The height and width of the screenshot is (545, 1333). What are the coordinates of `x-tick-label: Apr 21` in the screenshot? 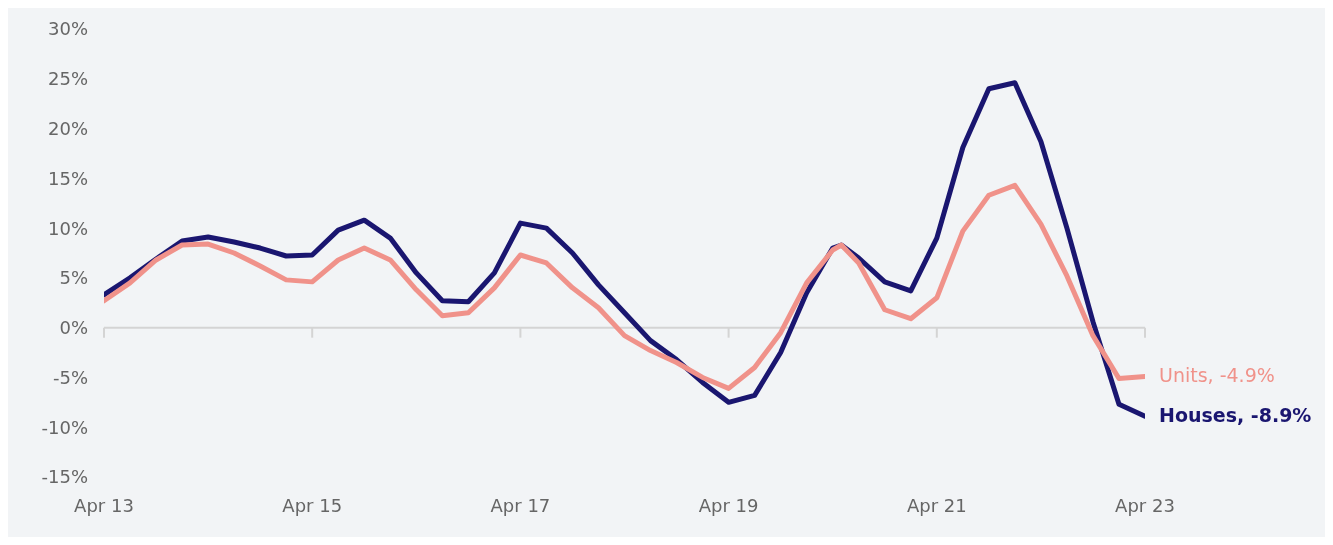 It's located at (936, 505).